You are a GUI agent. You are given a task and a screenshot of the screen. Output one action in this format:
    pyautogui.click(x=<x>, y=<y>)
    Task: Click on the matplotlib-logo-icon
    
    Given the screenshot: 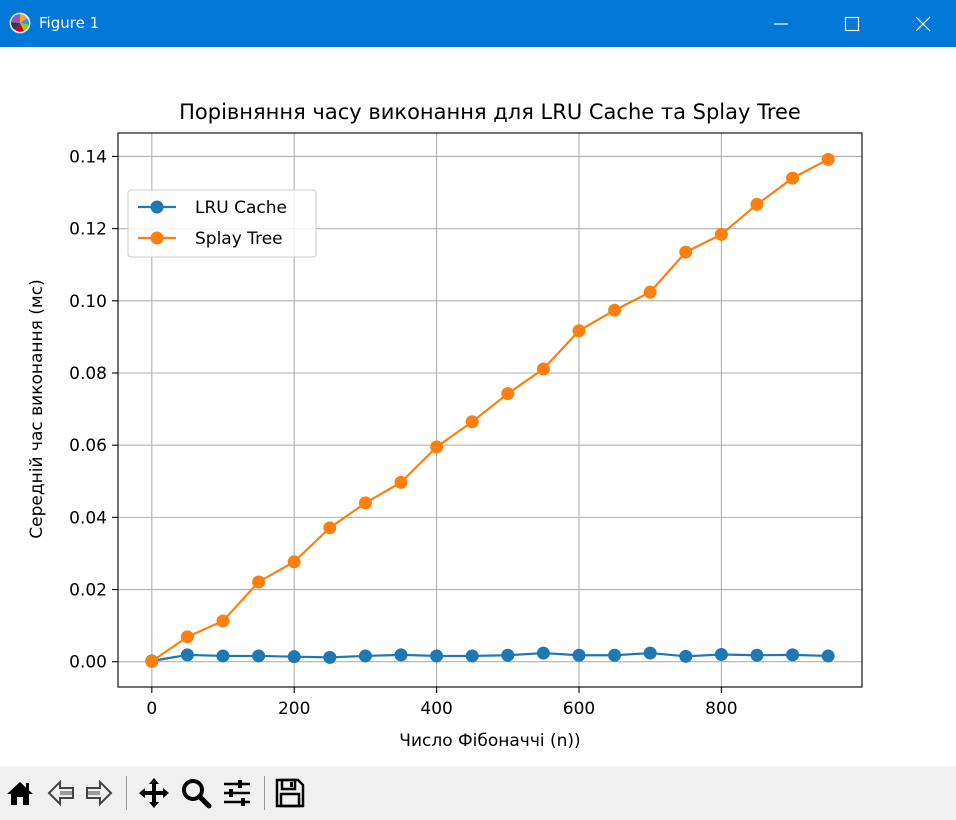 What is the action you would take?
    pyautogui.click(x=20, y=23)
    